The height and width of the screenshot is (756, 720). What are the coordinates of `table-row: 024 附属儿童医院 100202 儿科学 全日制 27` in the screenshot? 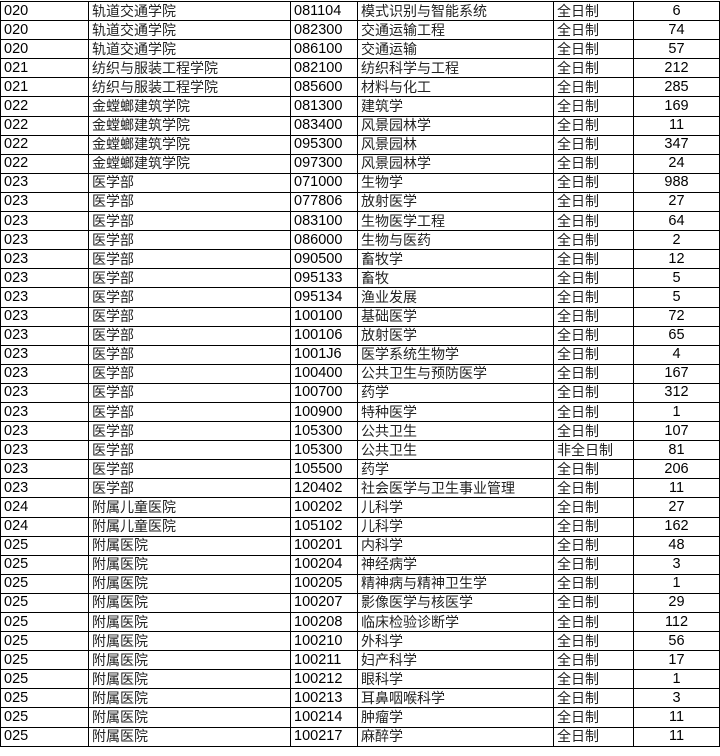 It's located at (360, 507).